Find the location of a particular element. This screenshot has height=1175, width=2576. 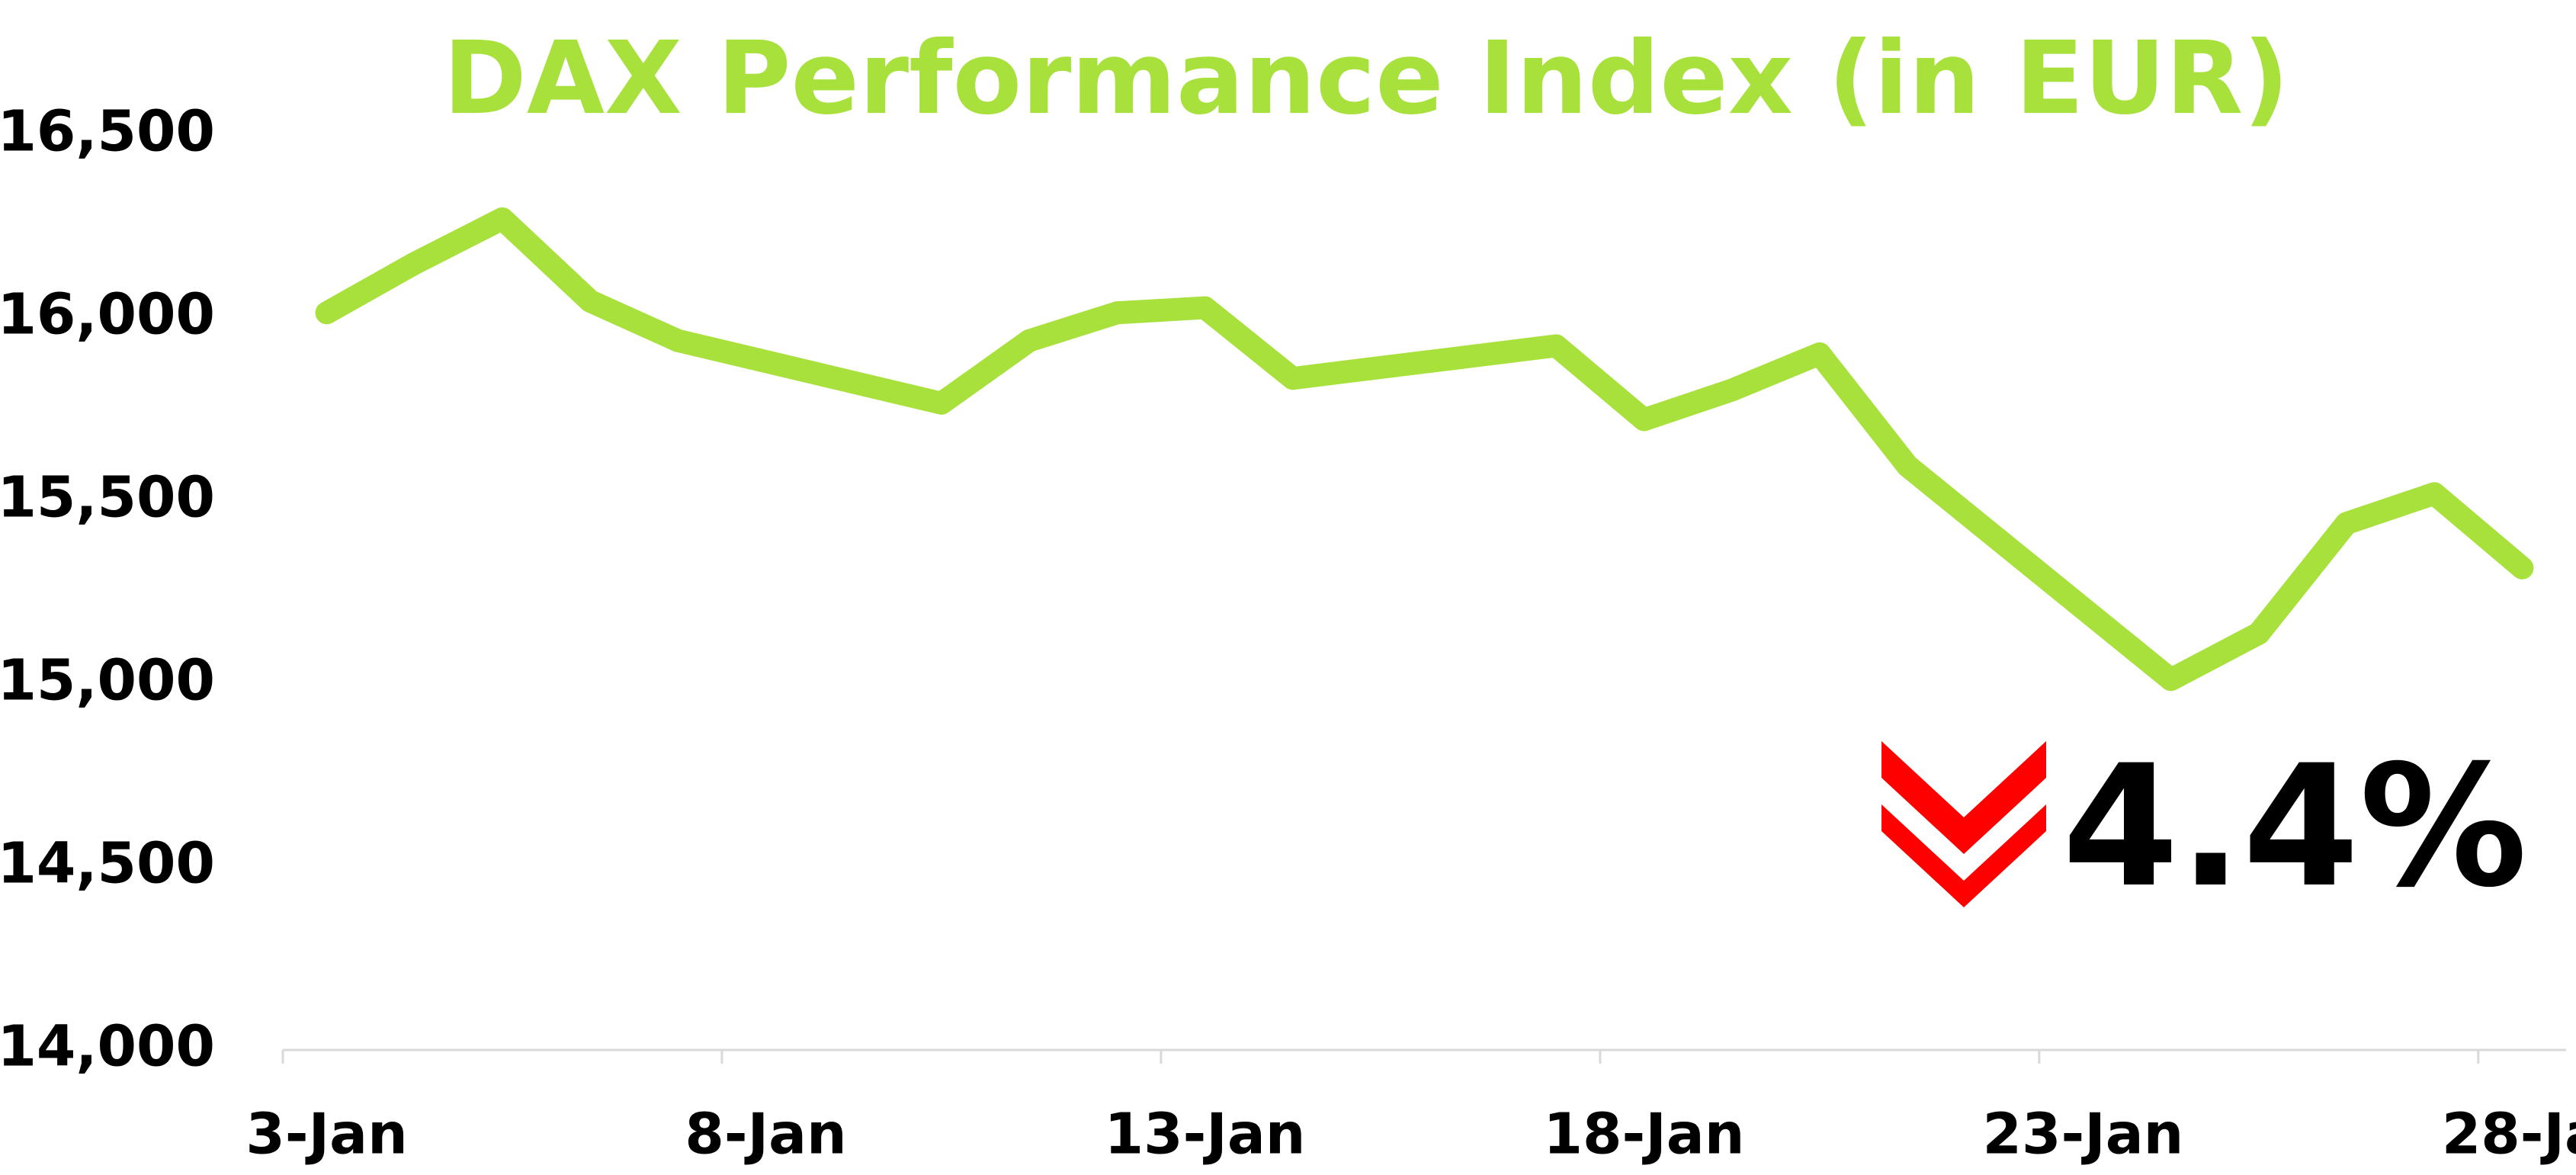

y-tick-label: 16,500 is located at coordinates (107, 132).